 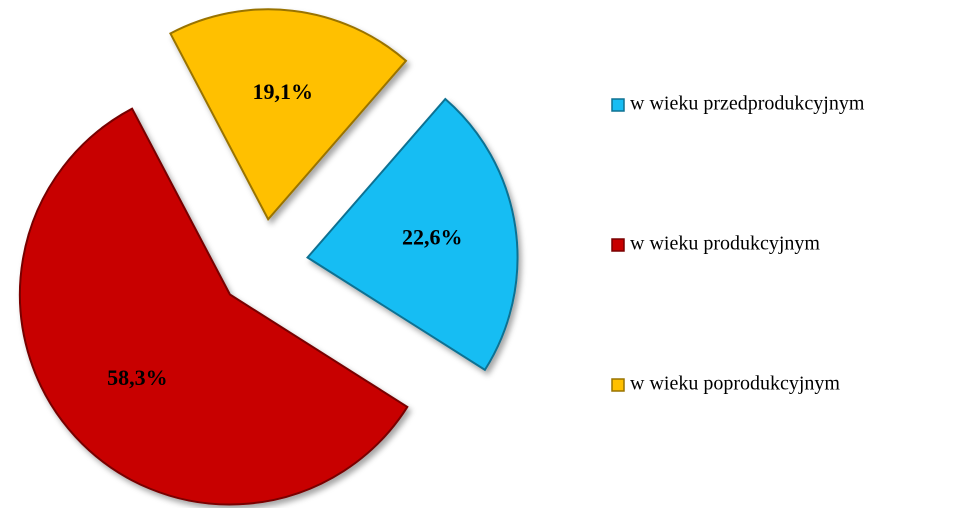 I want to click on legend-label: w wieku produkcyjnym, so click(x=725, y=244).